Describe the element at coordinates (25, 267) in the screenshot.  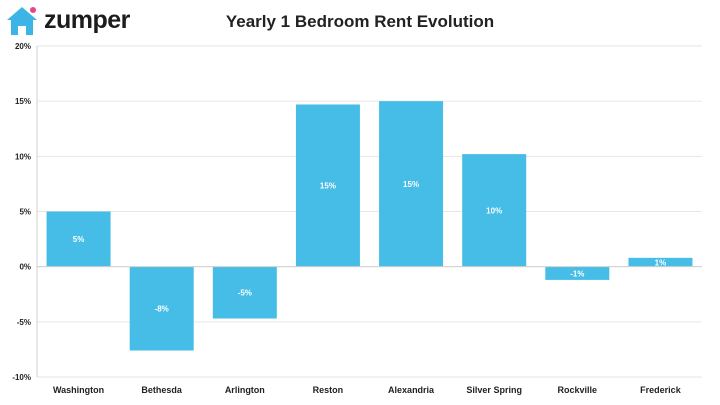
I see `y-tick-label: 0%` at that location.